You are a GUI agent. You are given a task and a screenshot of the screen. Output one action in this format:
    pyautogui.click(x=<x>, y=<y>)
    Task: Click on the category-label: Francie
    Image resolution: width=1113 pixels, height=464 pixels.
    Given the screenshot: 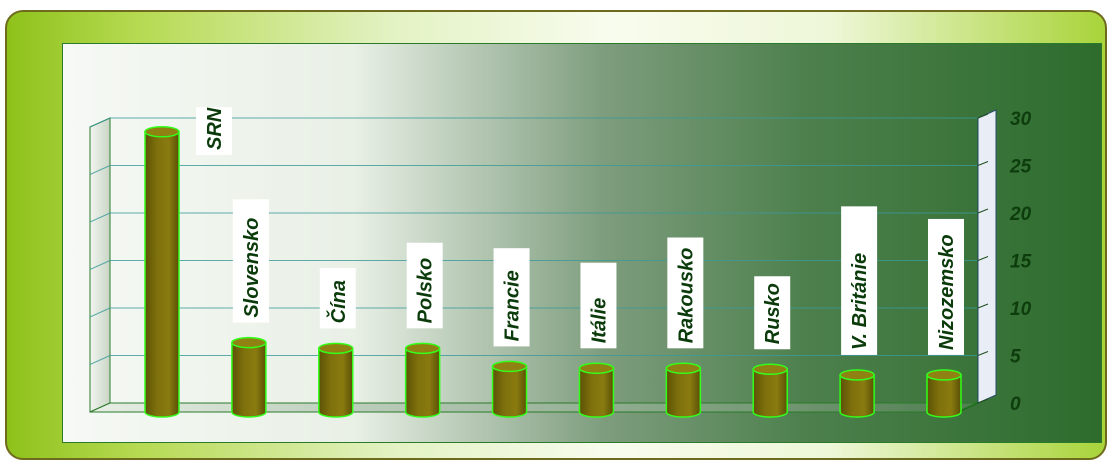 What is the action you would take?
    pyautogui.click(x=513, y=305)
    